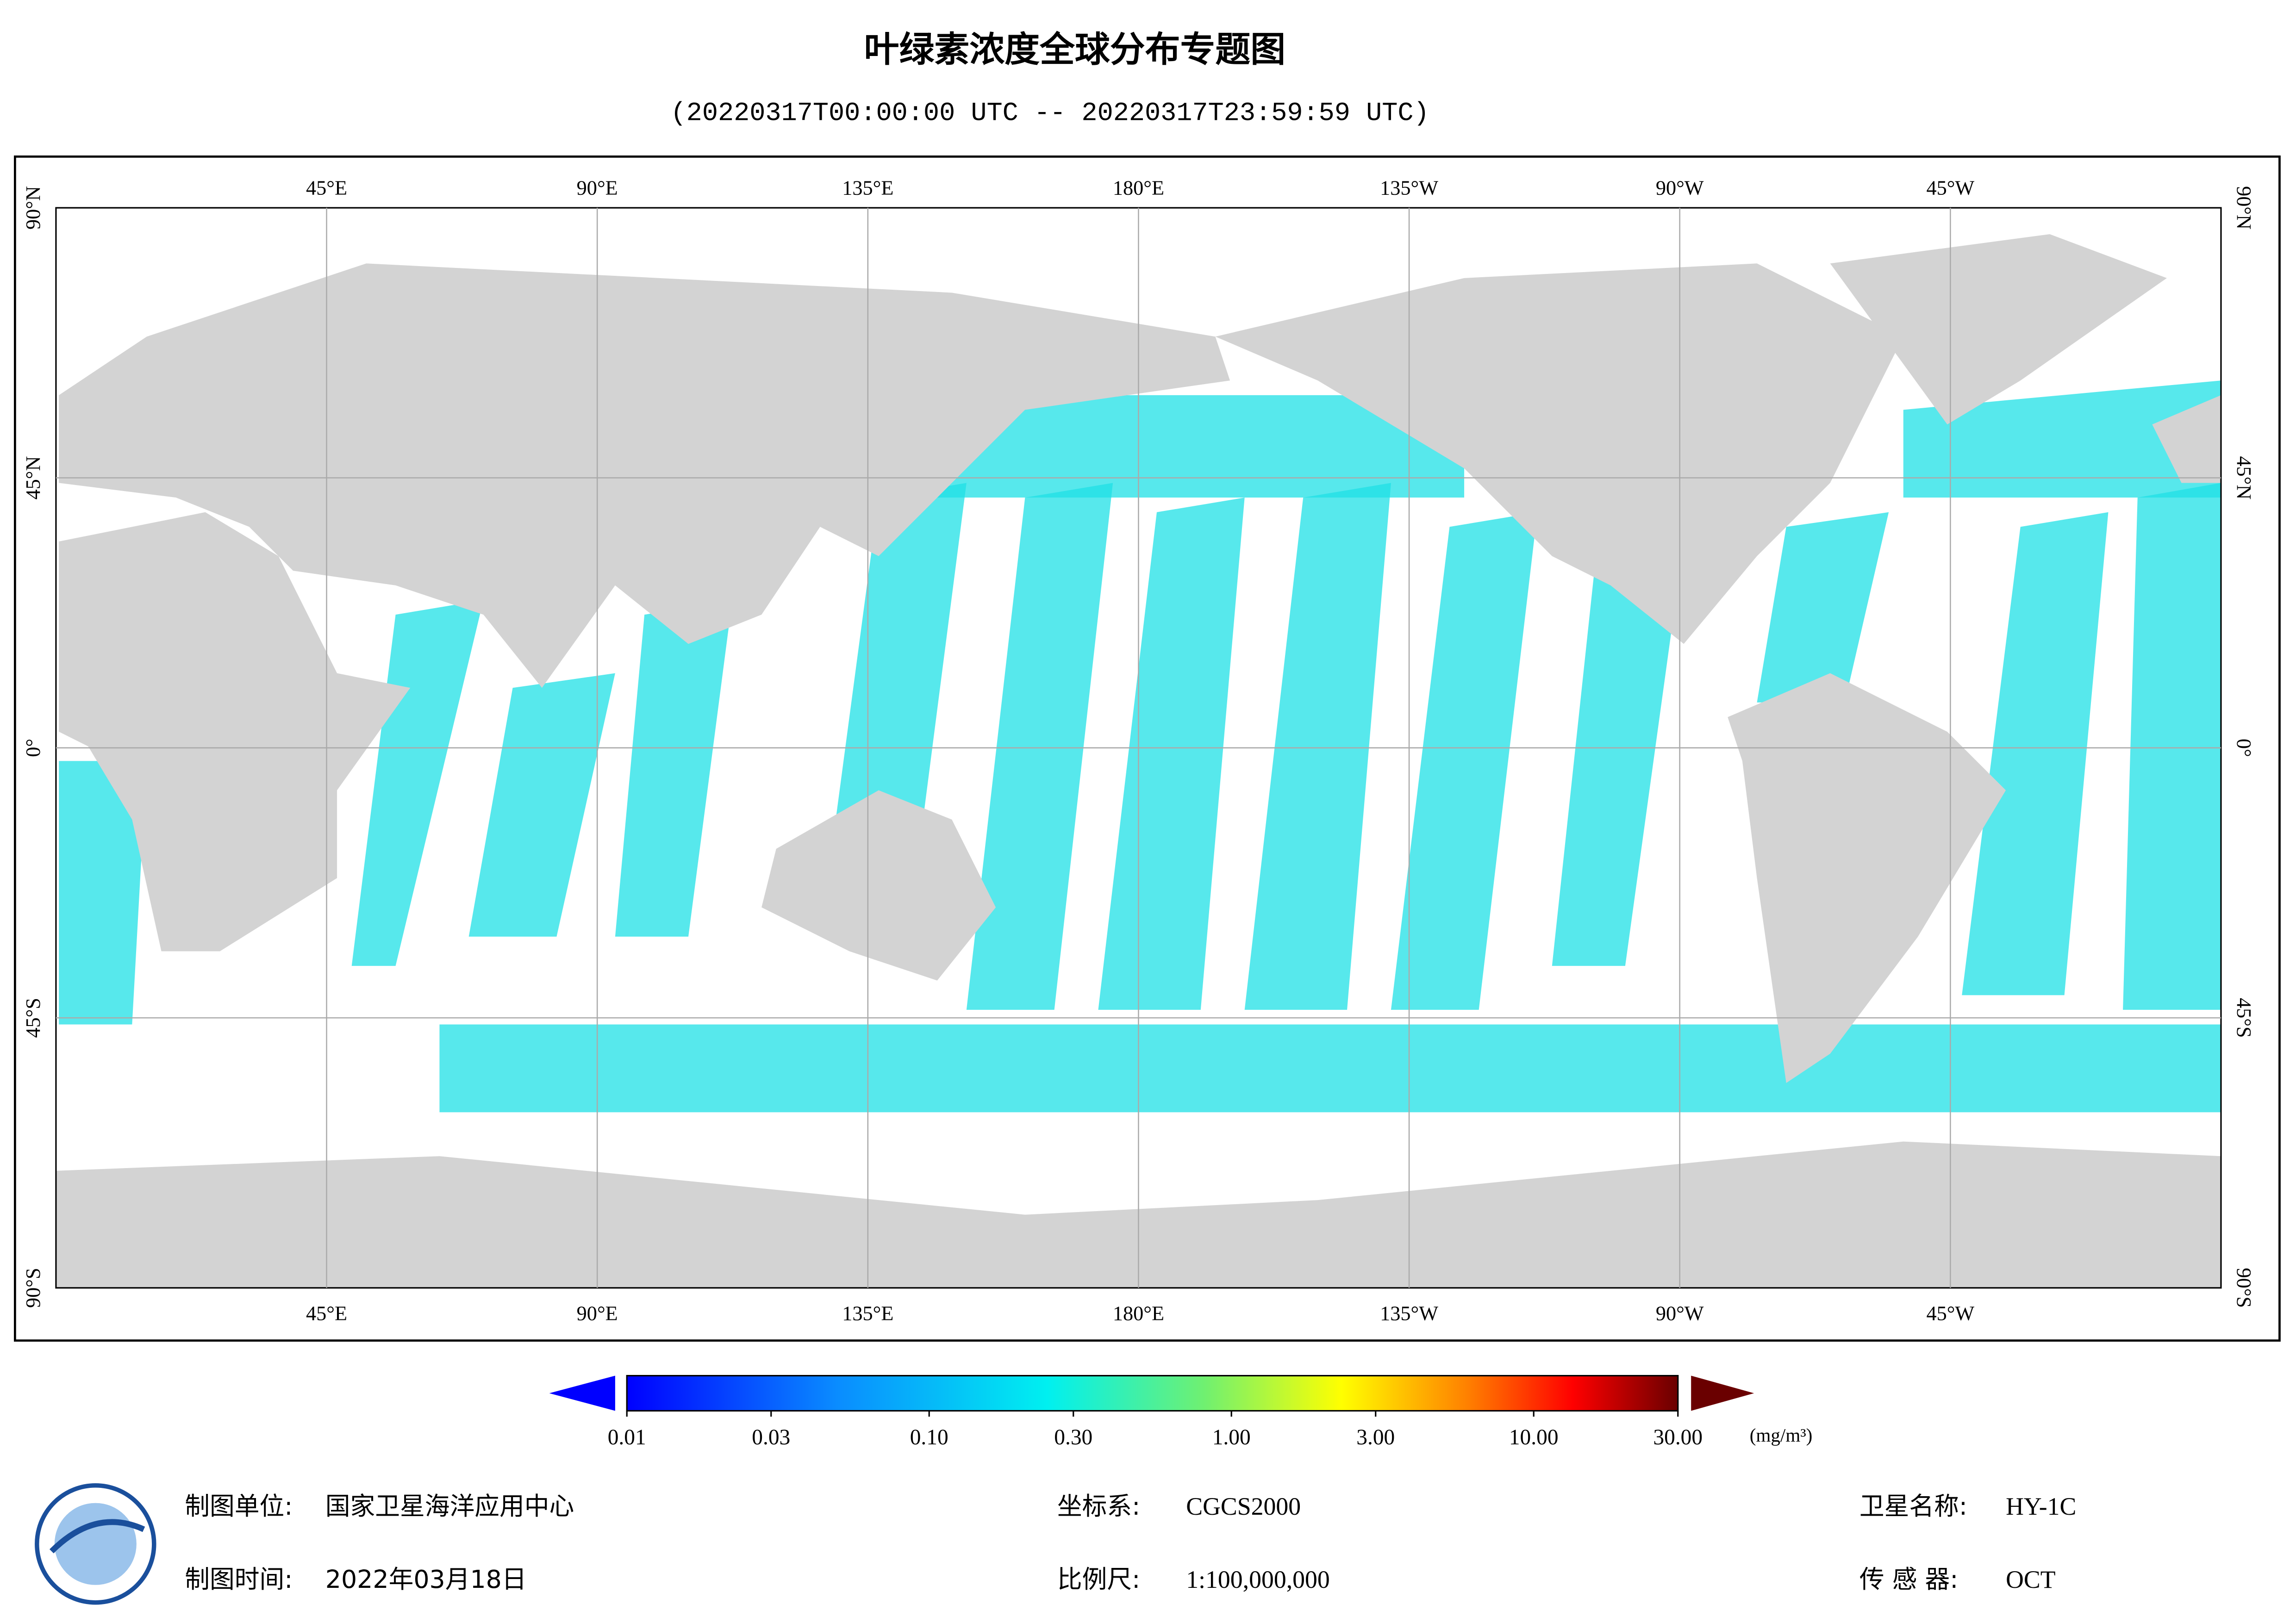  Describe the element at coordinates (1534, 1437) in the screenshot. I see `colorbar-tick-label: 10.00` at that location.